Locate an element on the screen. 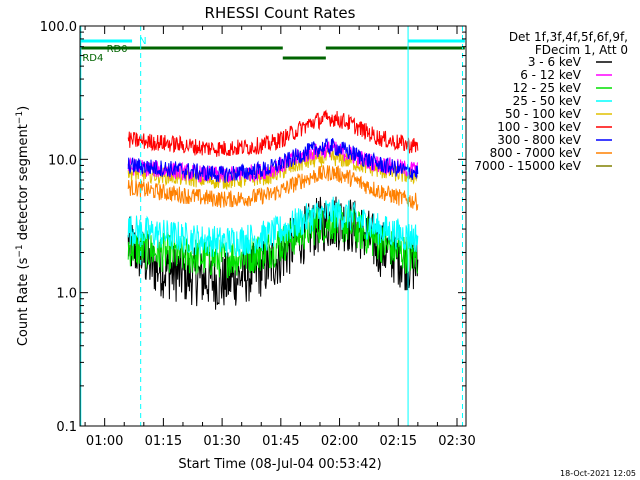  x-tick-label: 01:15 is located at coordinates (163, 441).